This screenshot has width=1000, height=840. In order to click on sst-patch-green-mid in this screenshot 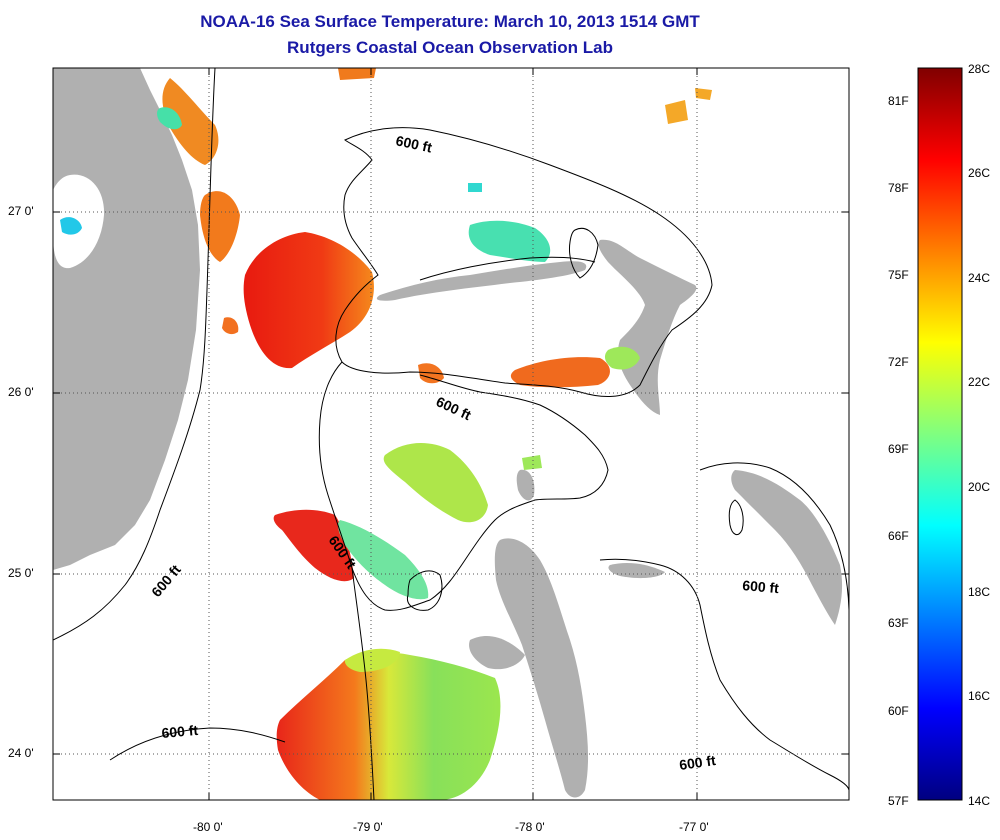, I will do `click(435, 483)`.